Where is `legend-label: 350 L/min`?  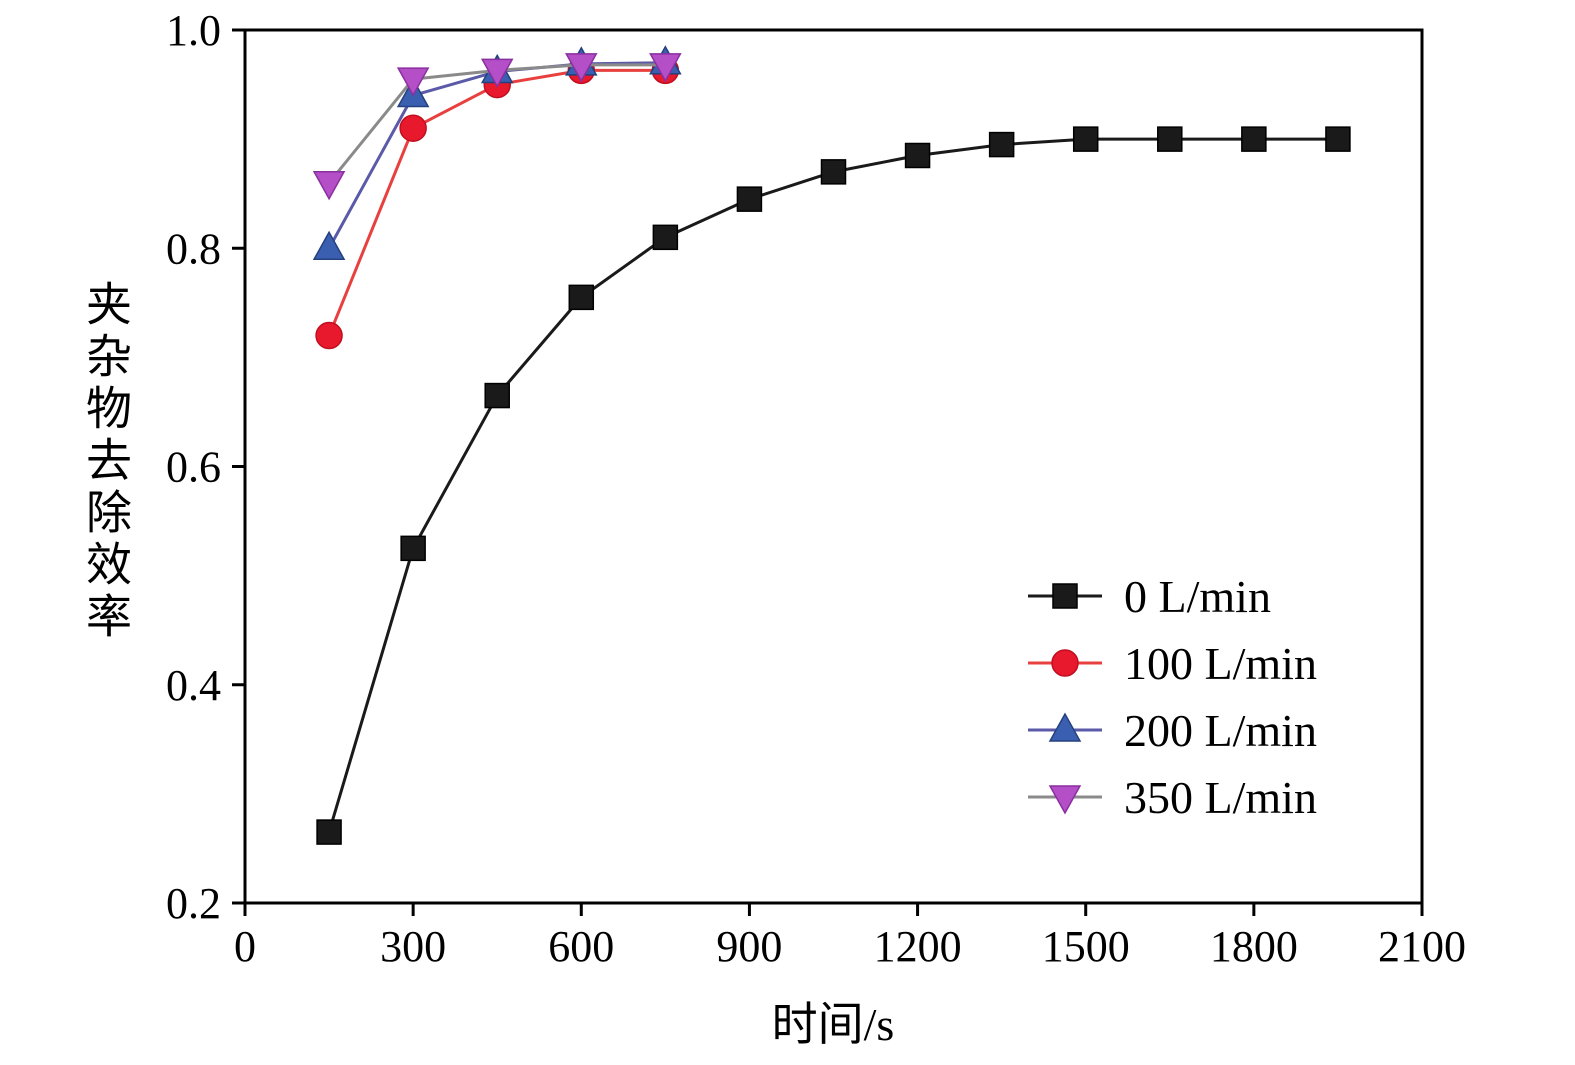 legend-label: 350 L/min is located at coordinates (1220, 797).